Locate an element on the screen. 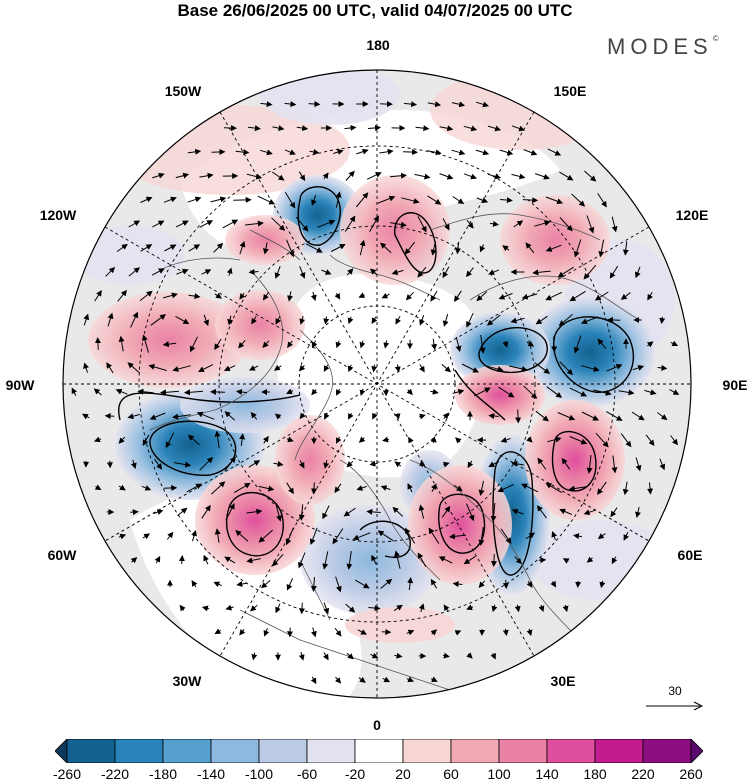 The image size is (750, 784). reference-vector-arrow is located at coordinates (675, 706).